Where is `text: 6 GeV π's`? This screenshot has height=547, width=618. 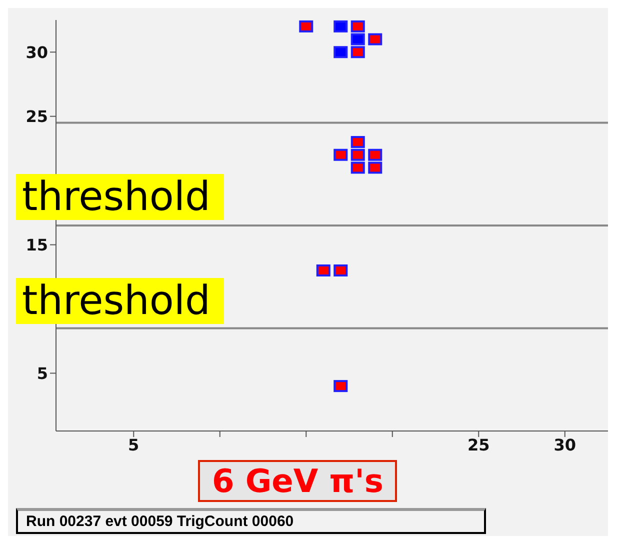
text: 6 GeV π's is located at coordinates (298, 481).